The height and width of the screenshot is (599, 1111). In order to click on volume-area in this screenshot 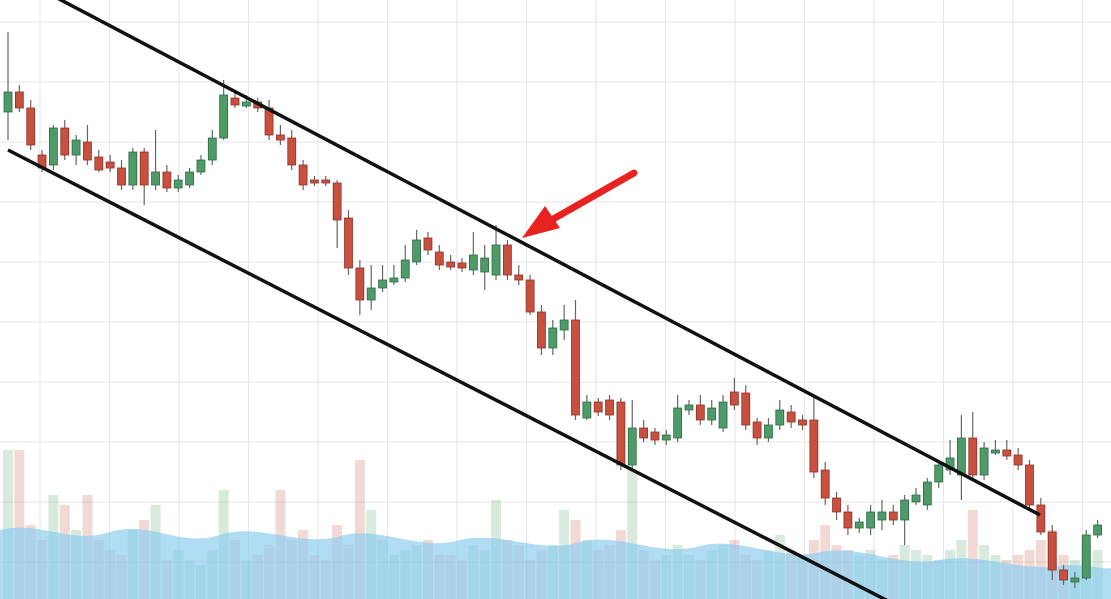, I will do `click(555, 563)`.